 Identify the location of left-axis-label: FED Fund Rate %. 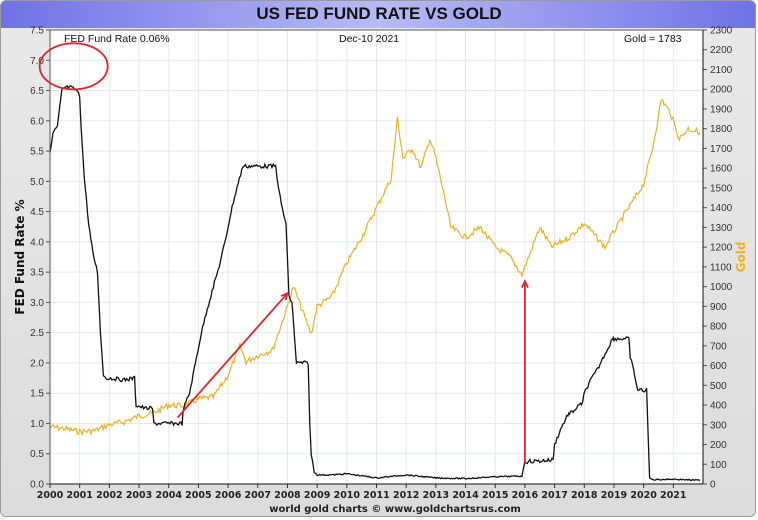
(20, 256).